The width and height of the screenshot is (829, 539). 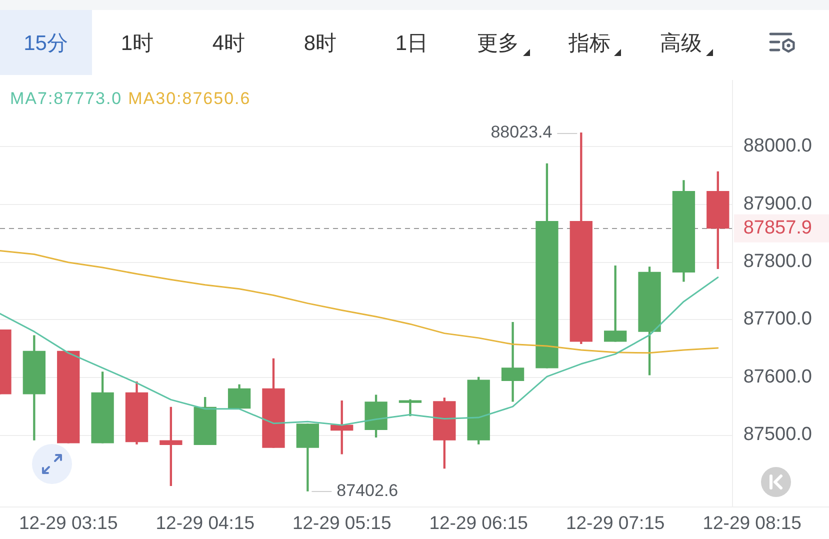 I want to click on y-tick-label: 88000.0, so click(x=777, y=146).